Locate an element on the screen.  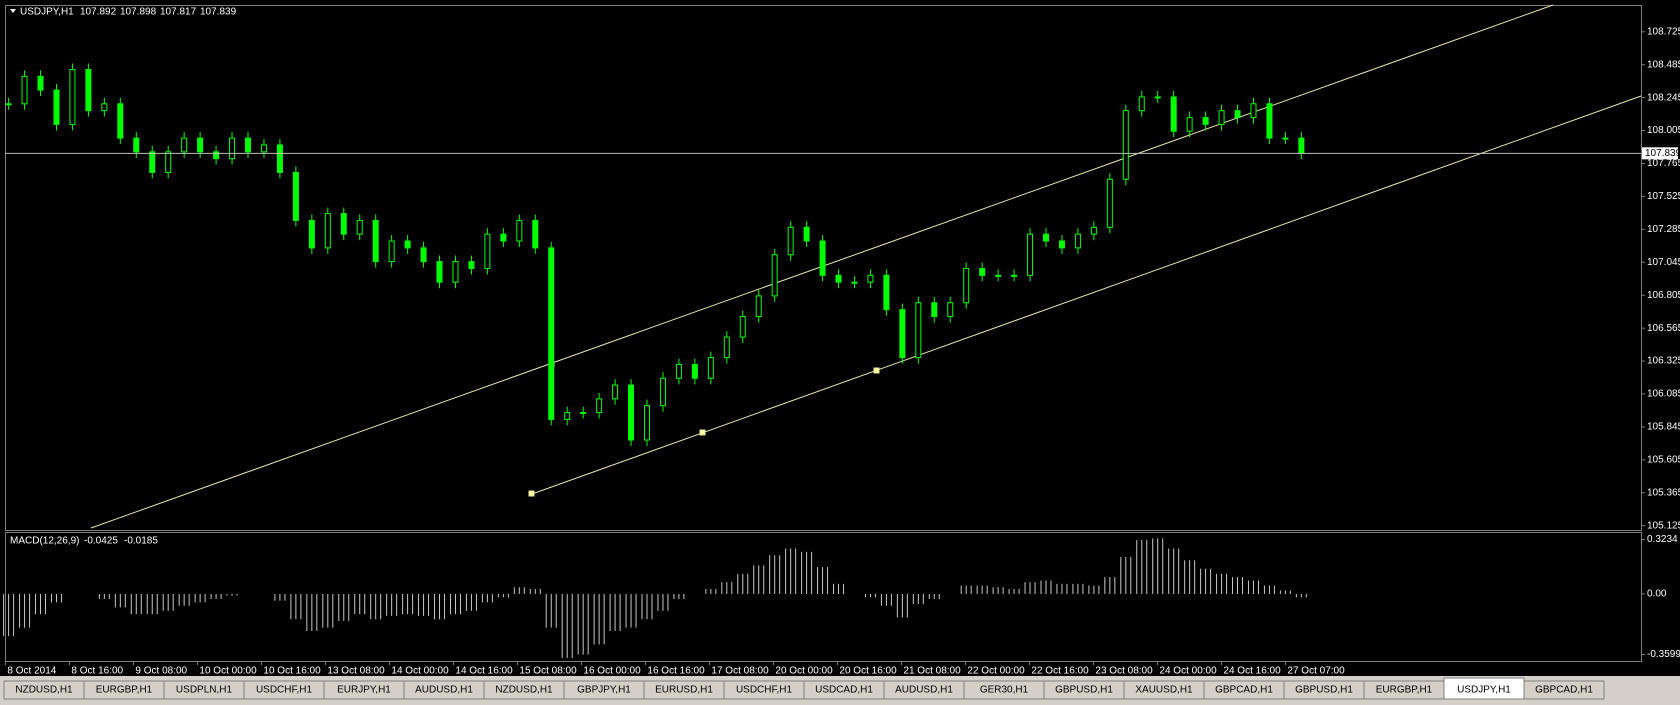
y-tick-label: 106.565 is located at coordinates (1663, 328).